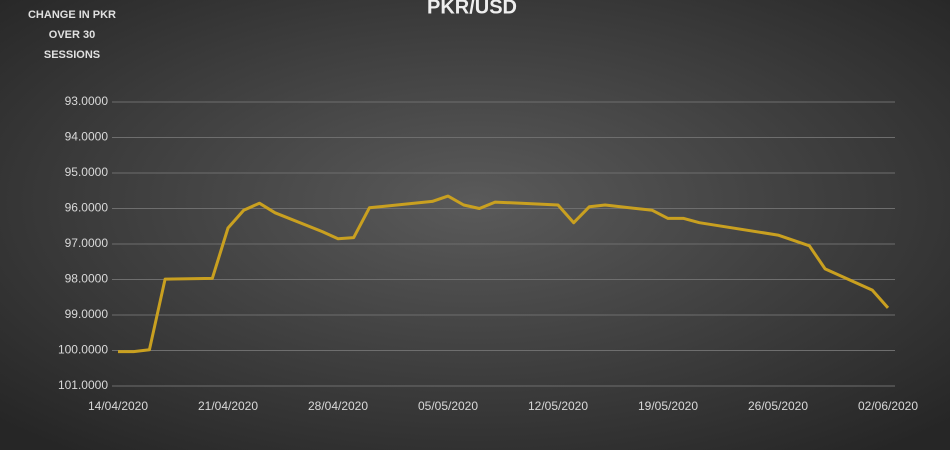 The width and height of the screenshot is (950, 450). What do you see at coordinates (888, 406) in the screenshot?
I see `x-tick-label: 02/06/2020` at bounding box center [888, 406].